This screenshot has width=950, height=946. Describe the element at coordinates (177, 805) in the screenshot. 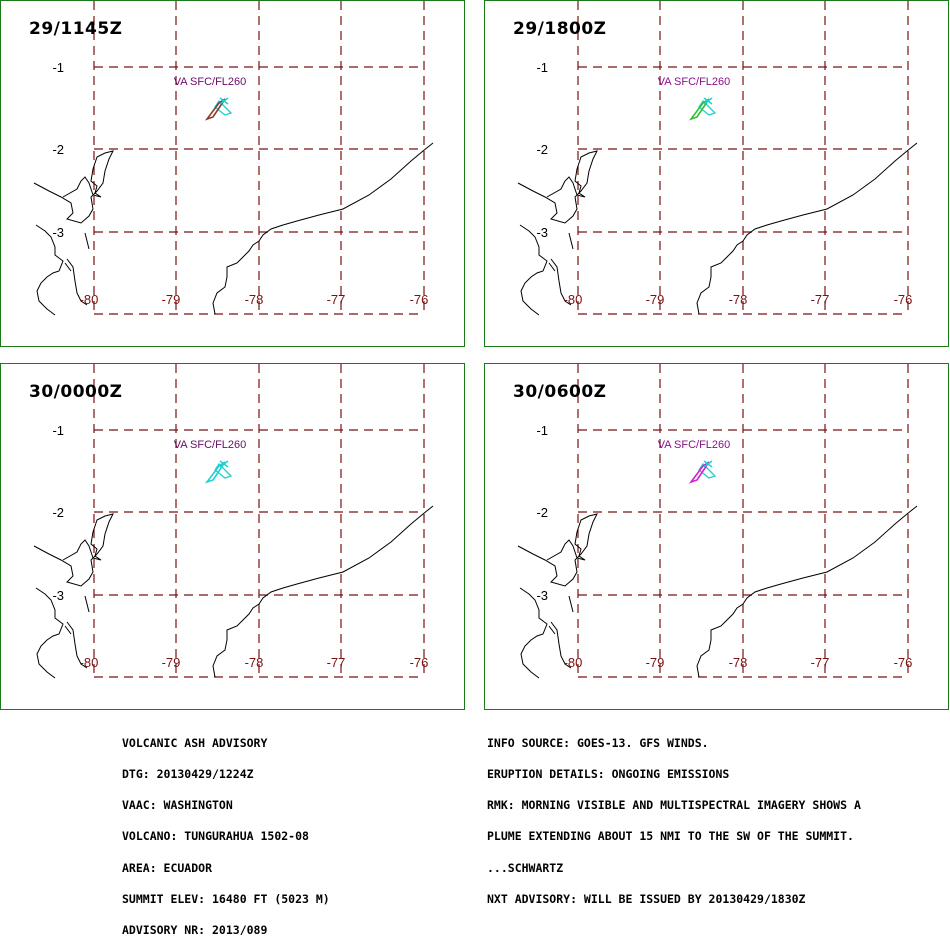

I see `advisory-line: VAAC: WASHINGTON` at that location.